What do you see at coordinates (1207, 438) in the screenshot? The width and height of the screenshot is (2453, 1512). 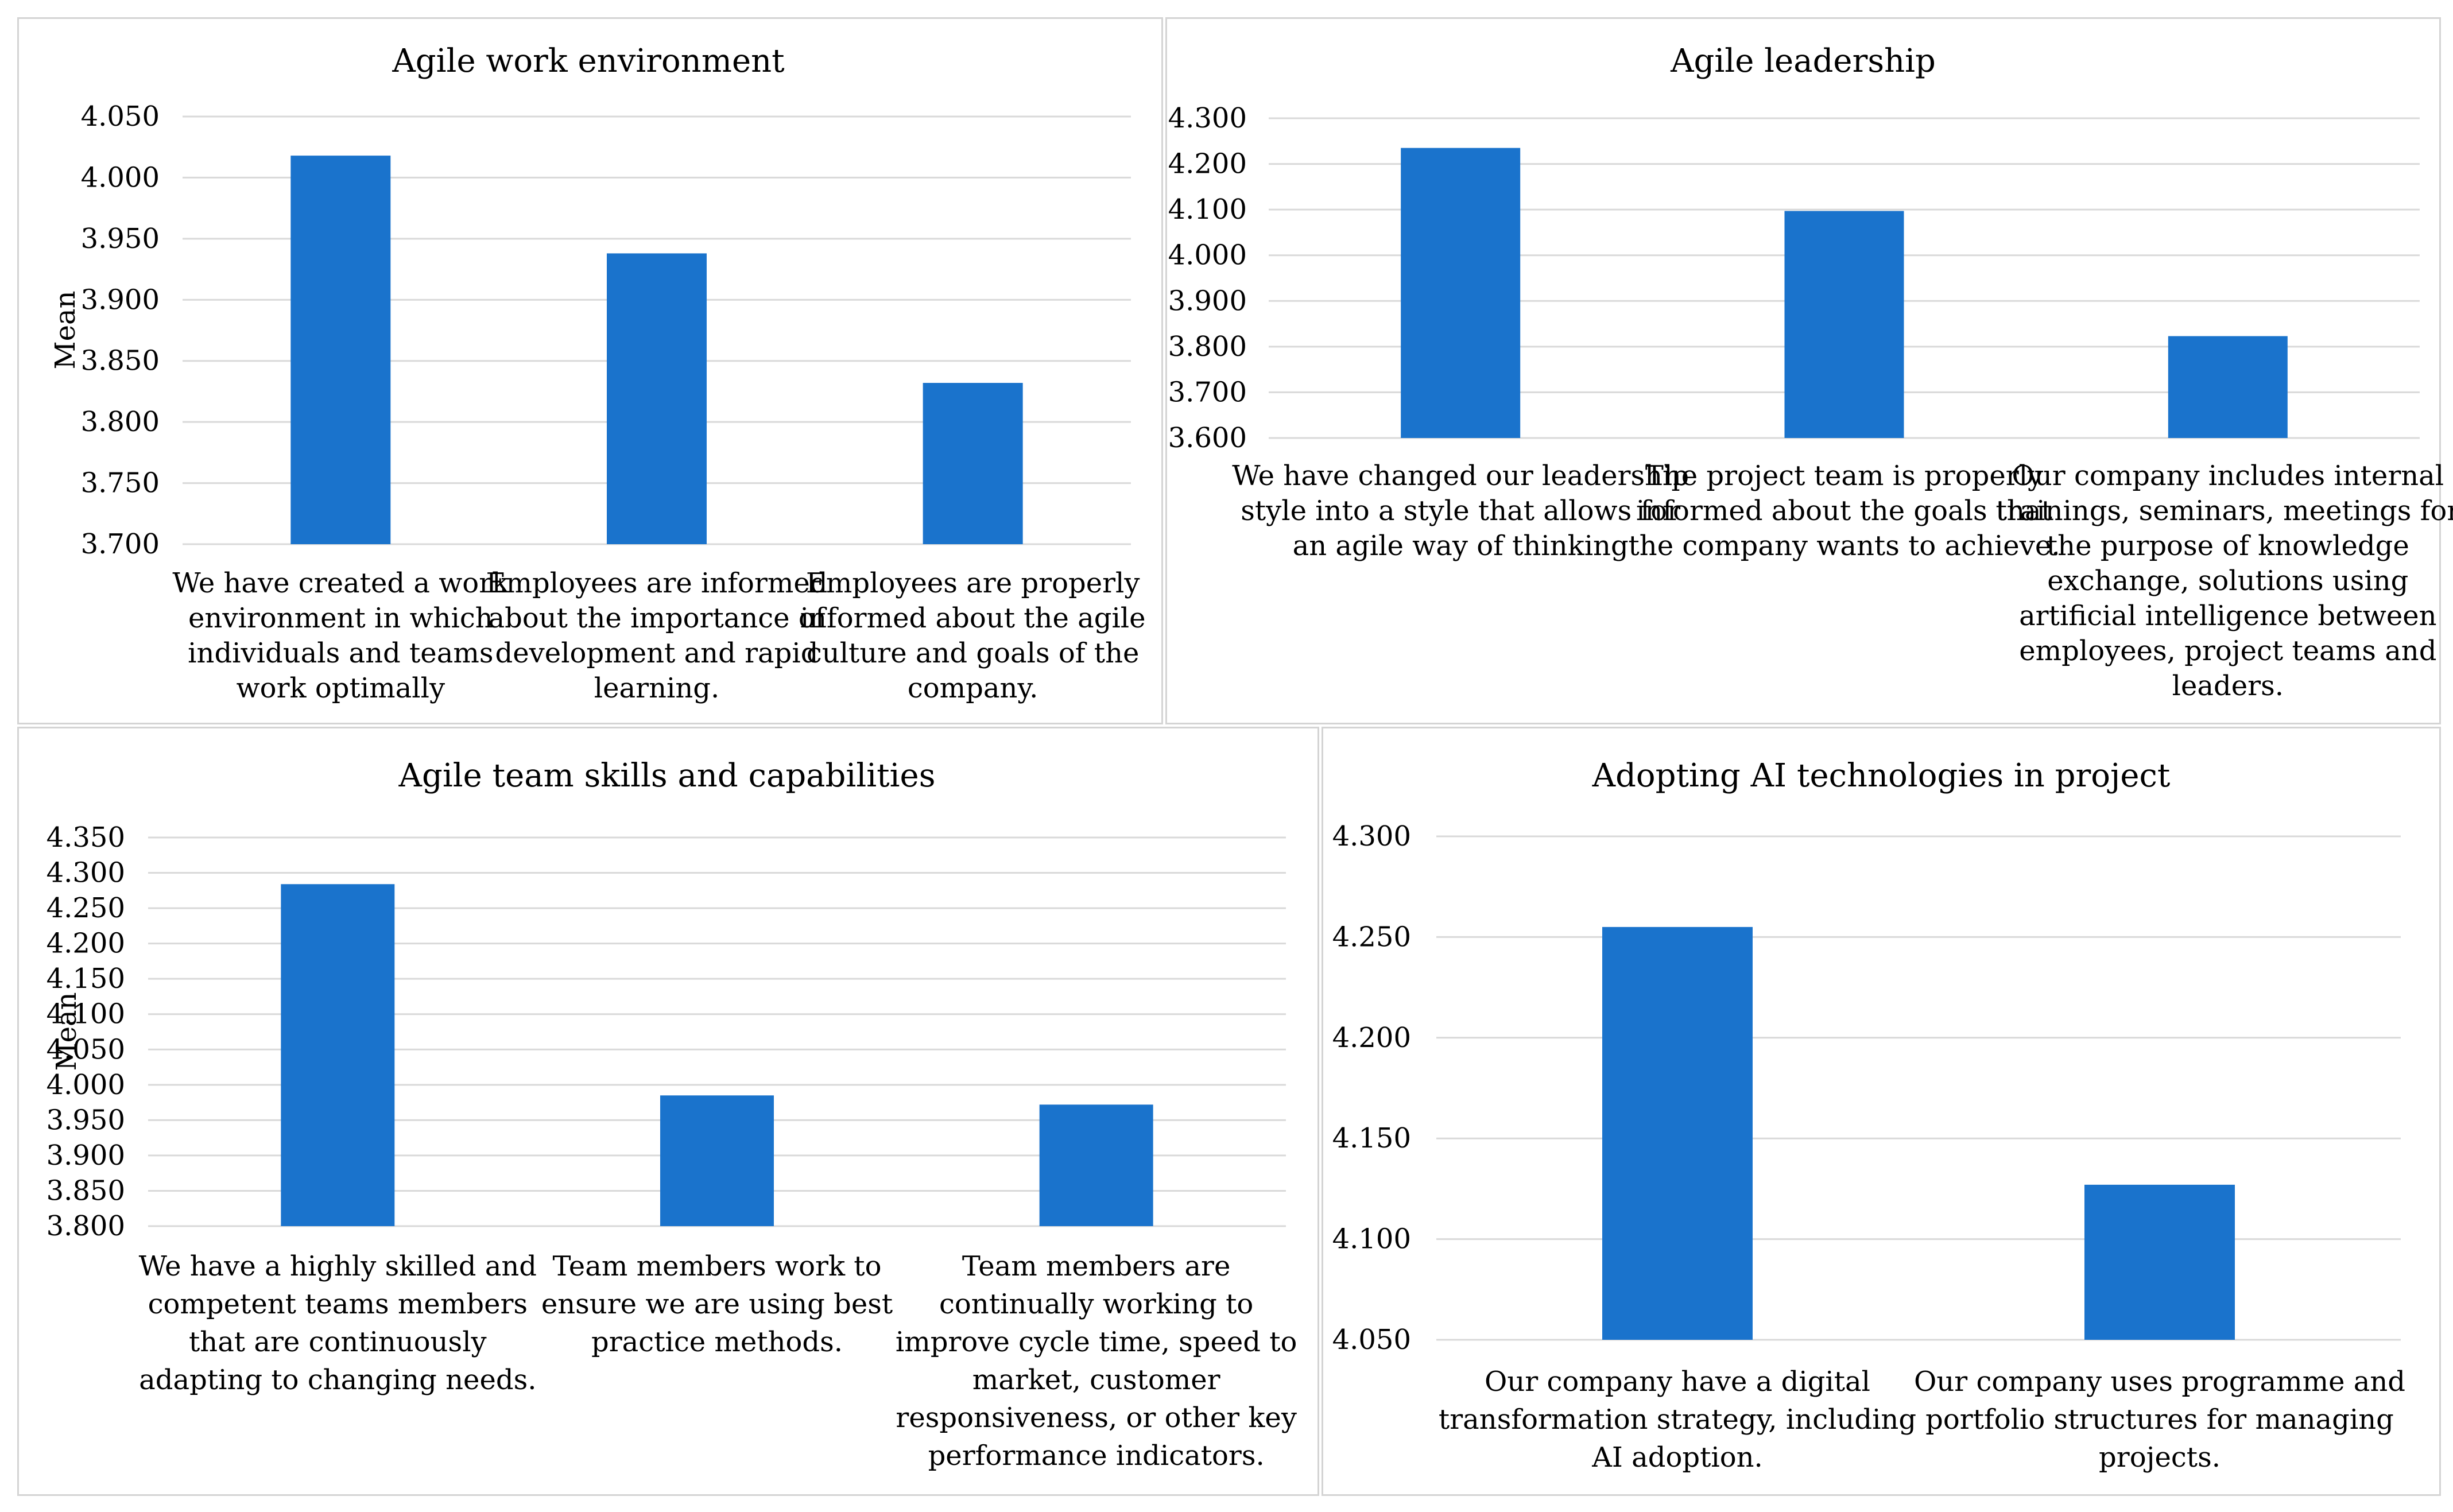 I see `y-tick-label: 3.600` at bounding box center [1207, 438].